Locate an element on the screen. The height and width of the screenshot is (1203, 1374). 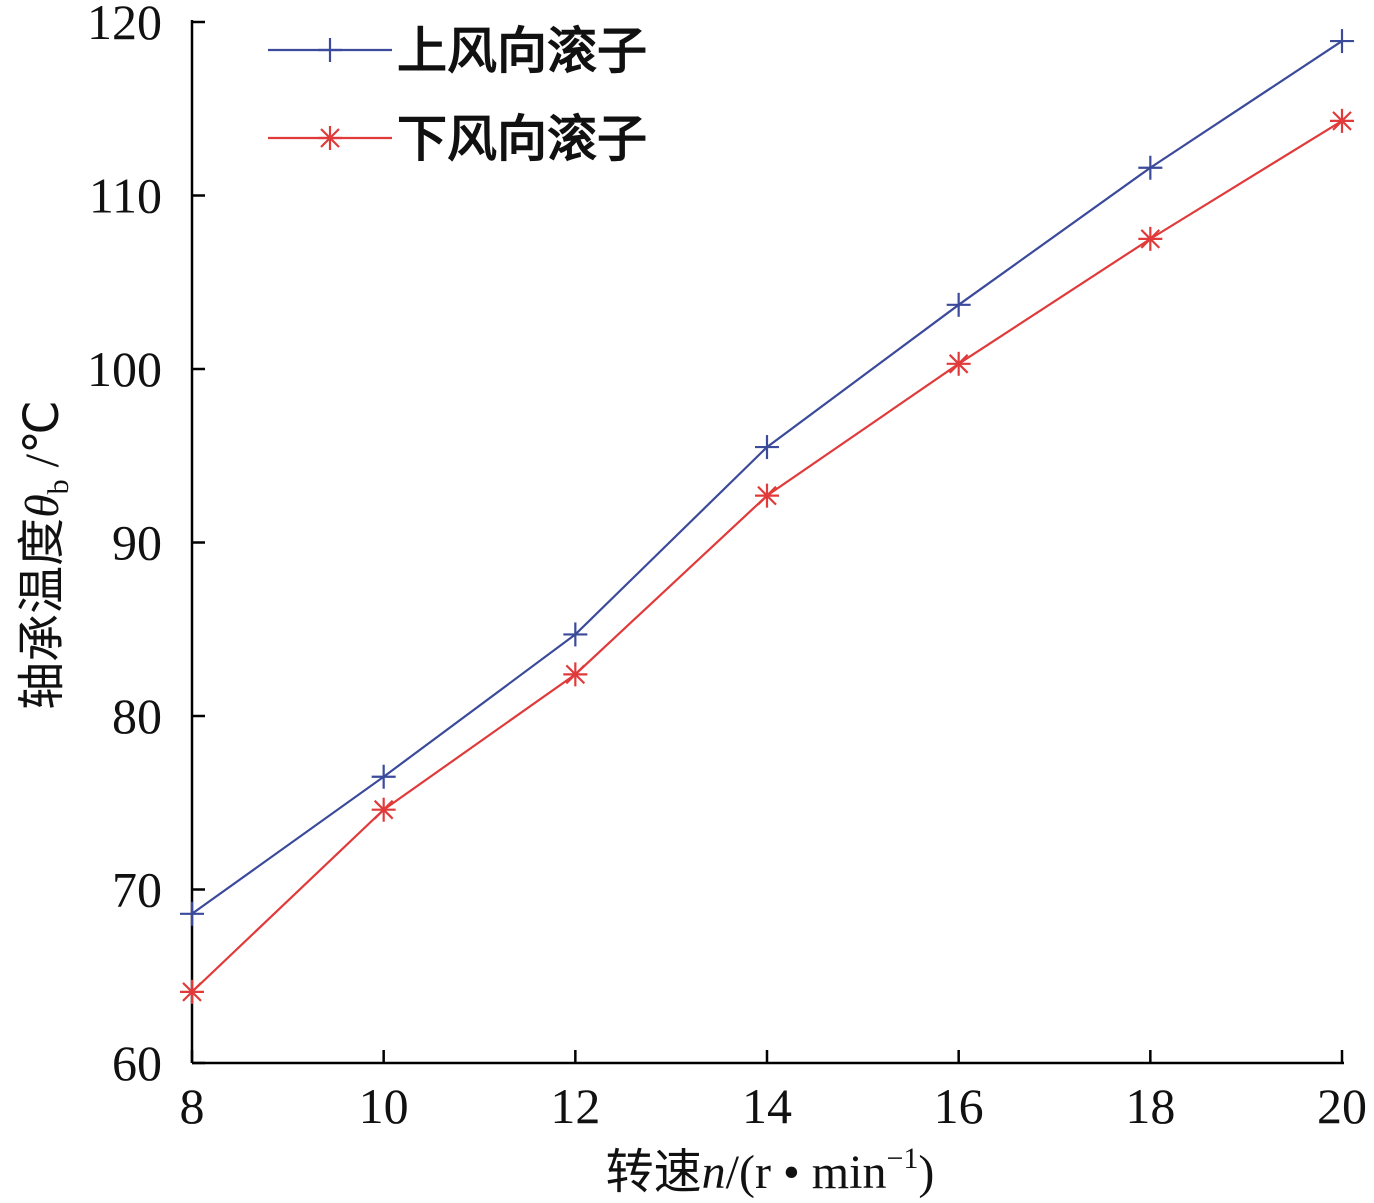
y-axis-label-subscript: b is located at coordinates (58, 486).